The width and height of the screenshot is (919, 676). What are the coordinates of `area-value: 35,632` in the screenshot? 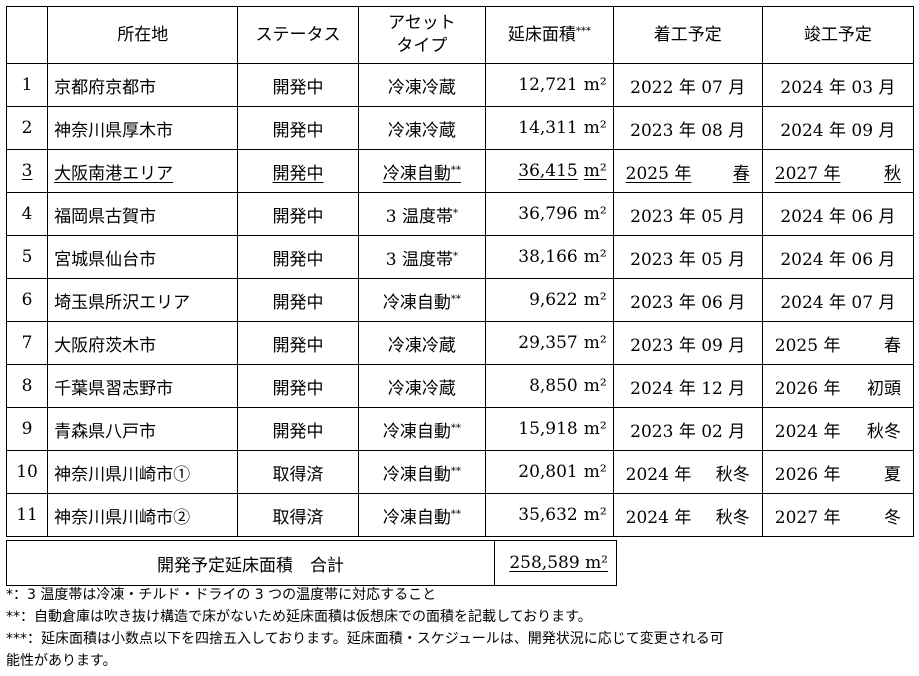 It's located at (548, 515).